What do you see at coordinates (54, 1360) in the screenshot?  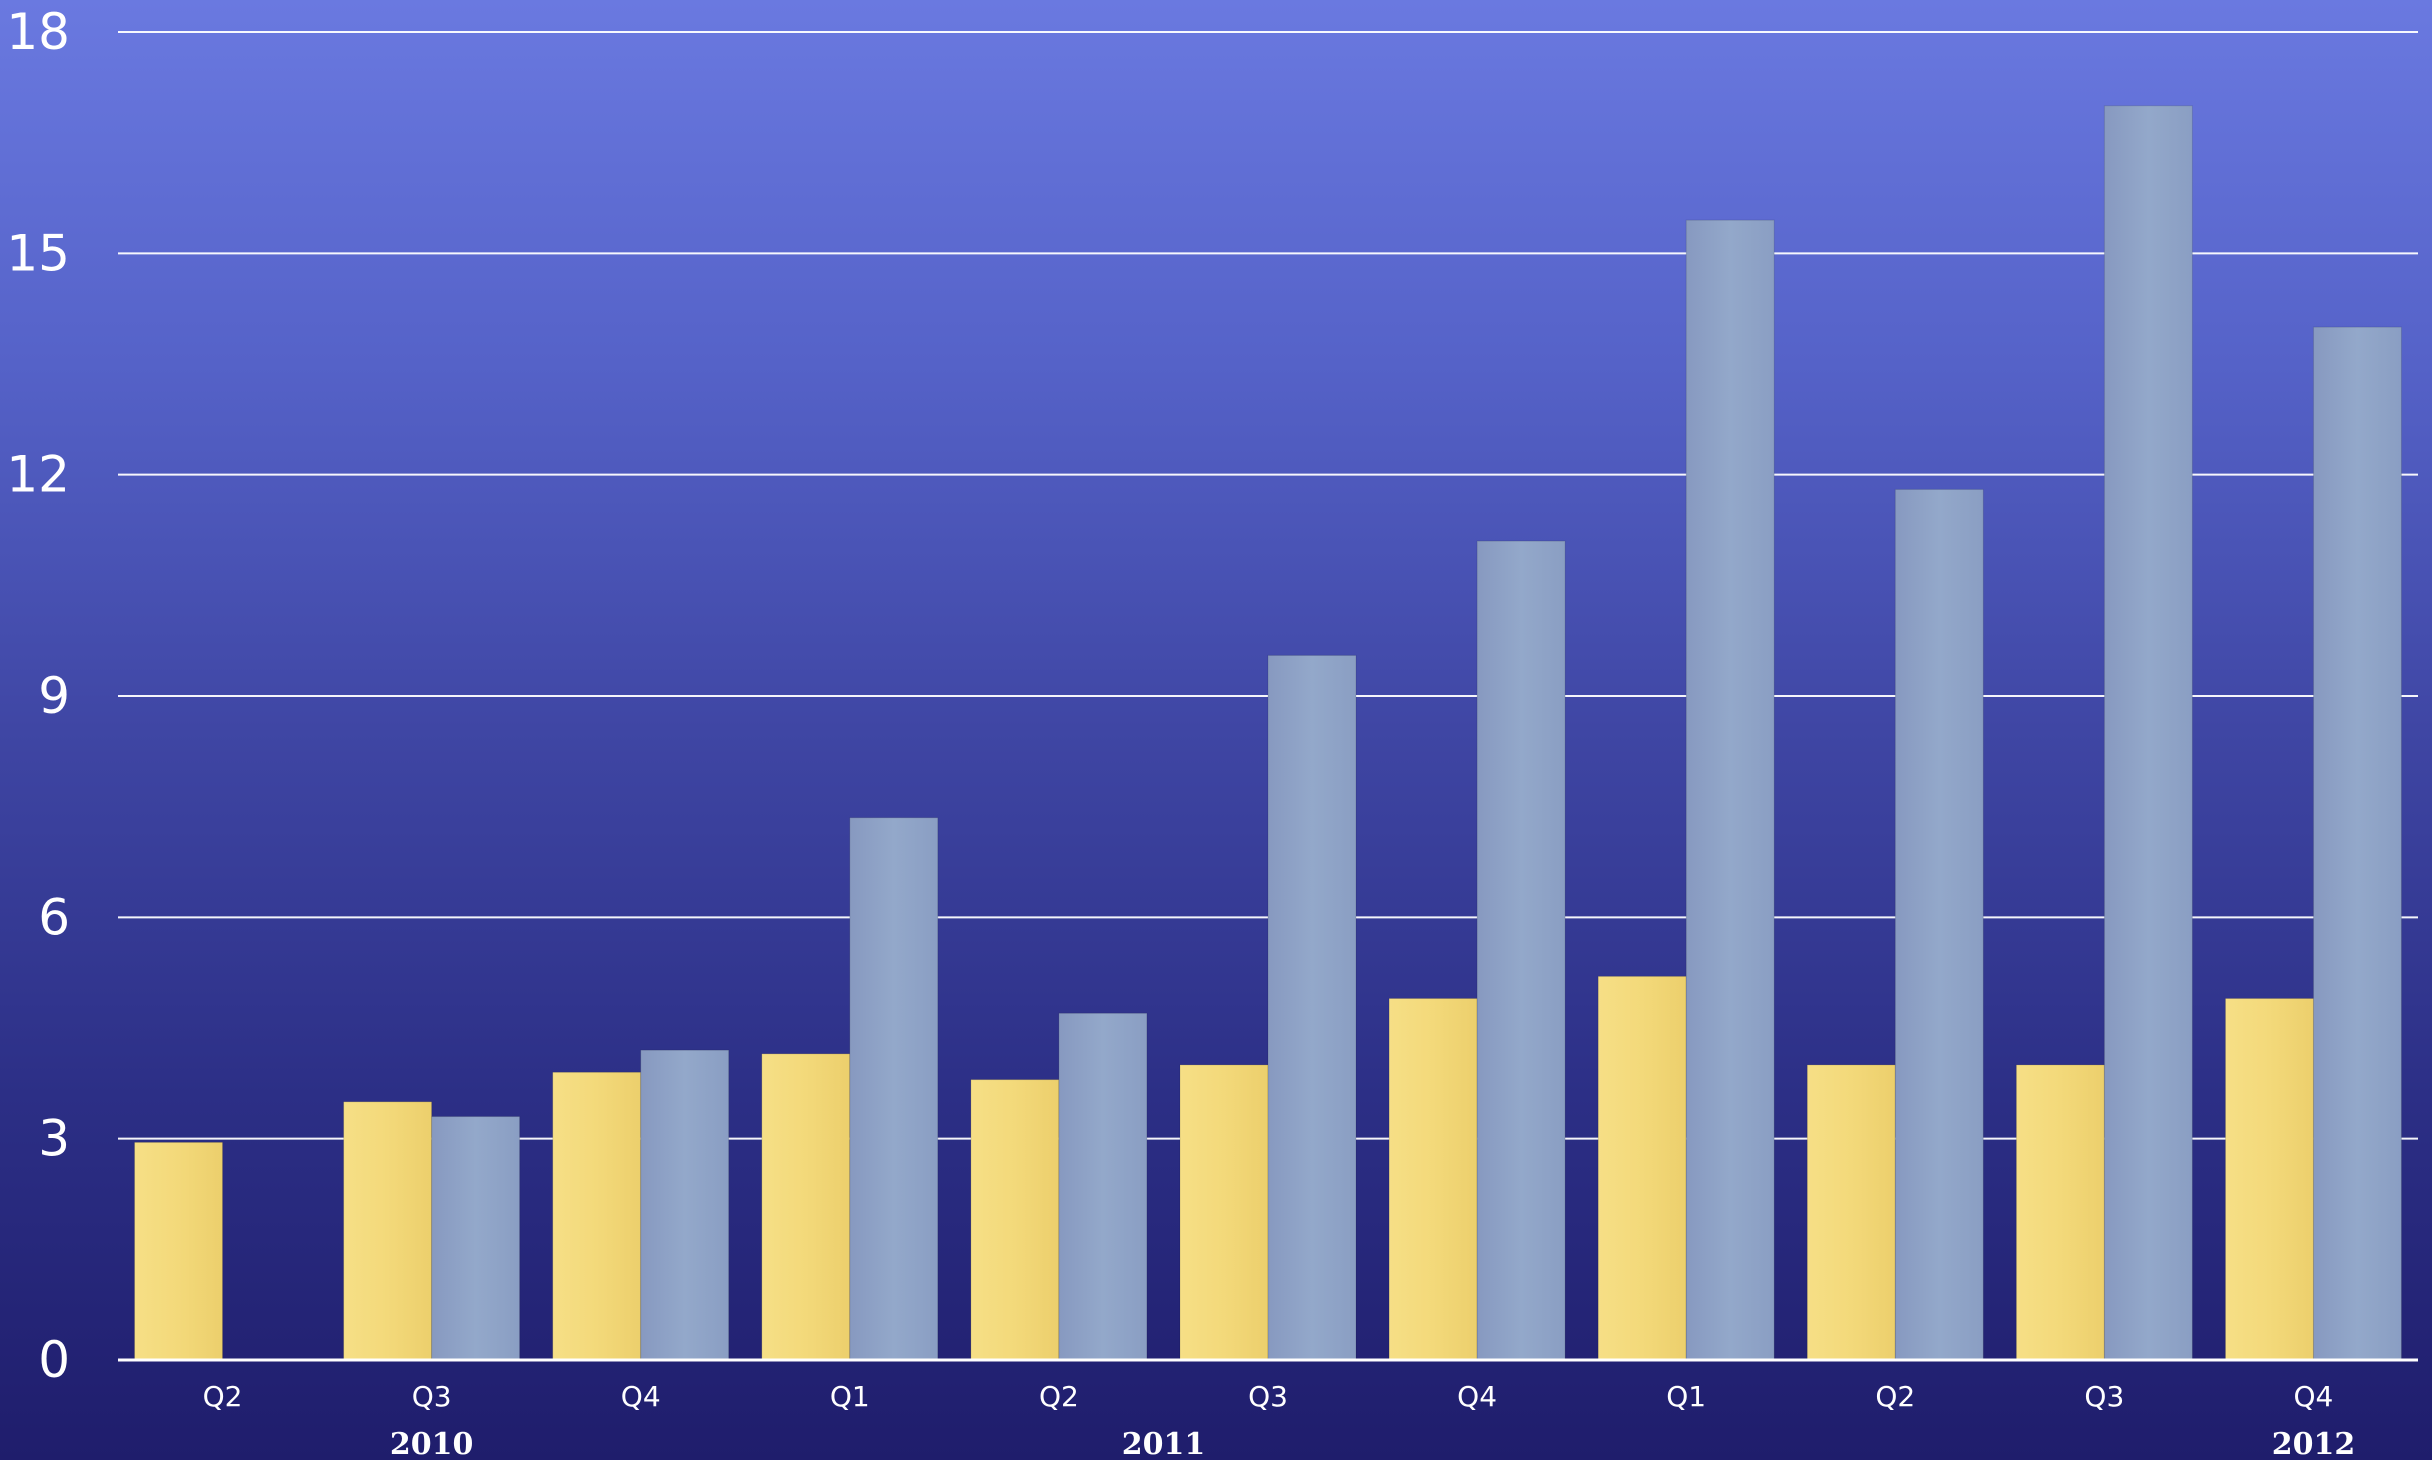 I see `y-tick-label: 0` at bounding box center [54, 1360].